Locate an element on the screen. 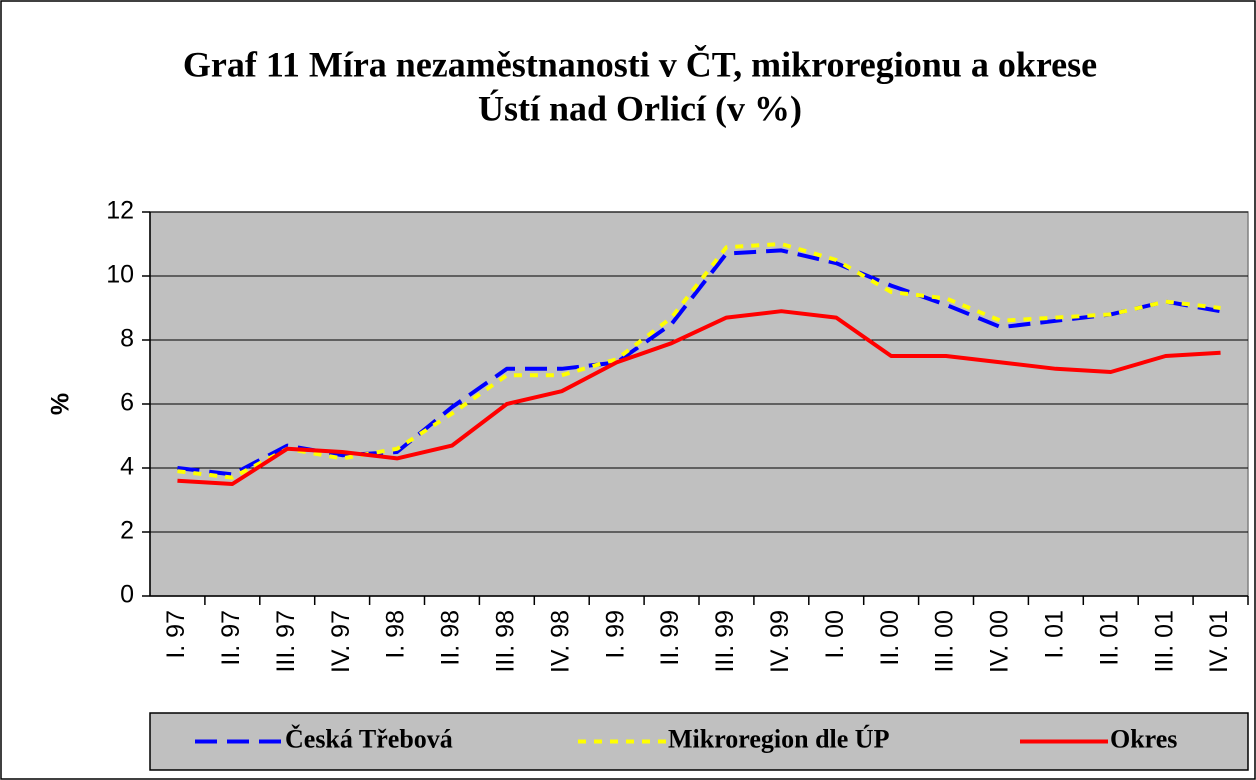  x-tick-label: I. 01 is located at coordinates (1054, 634).